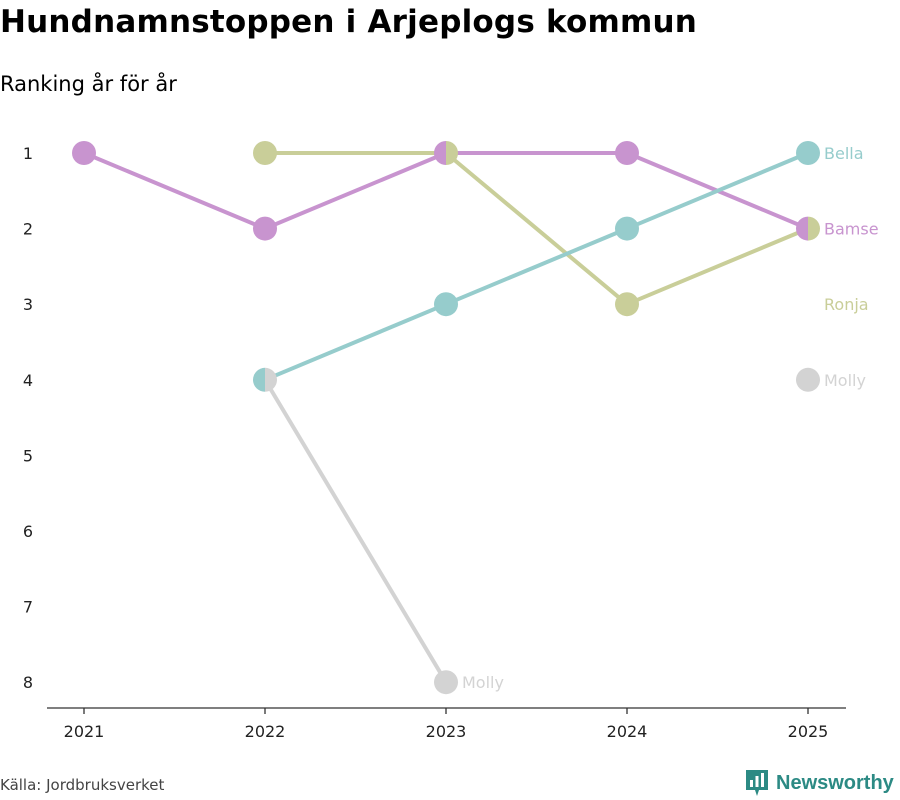 The image size is (900, 800). What do you see at coordinates (844, 153) in the screenshot?
I see `series-label-bella-2025: Bella` at bounding box center [844, 153].